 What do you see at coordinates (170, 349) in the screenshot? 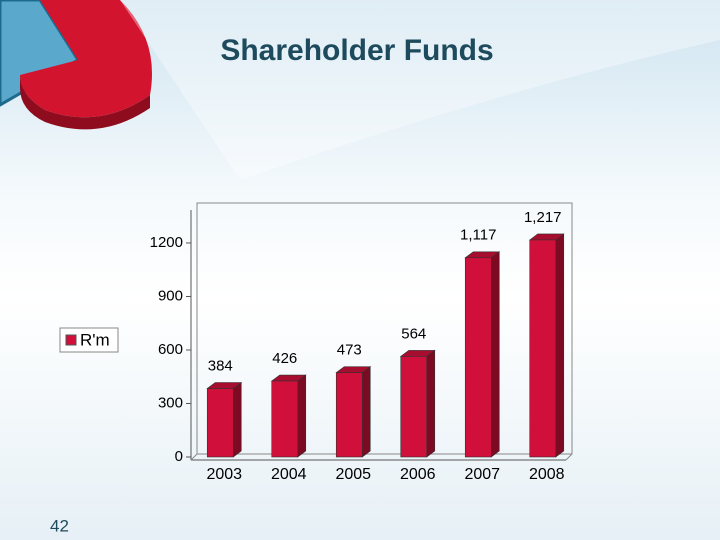
I see `y-tick-label: 600` at bounding box center [170, 349].